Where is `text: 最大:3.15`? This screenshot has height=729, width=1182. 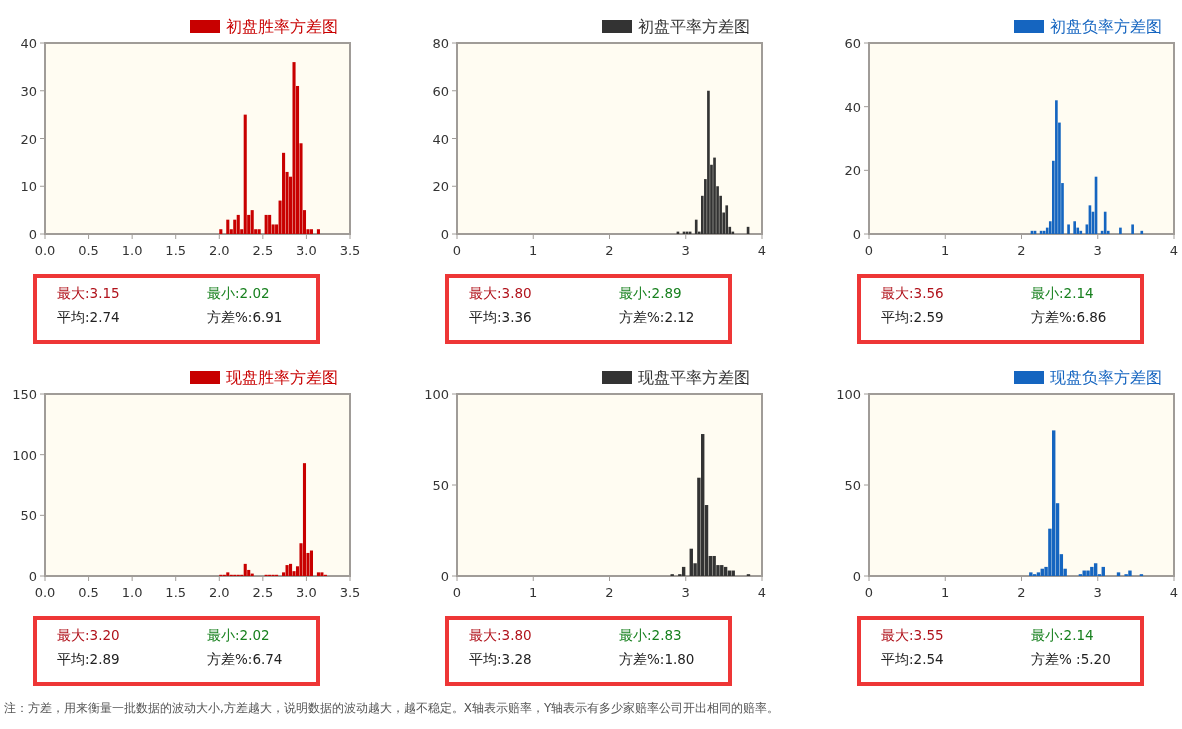
text: 最大:3.15 is located at coordinates (88, 293).